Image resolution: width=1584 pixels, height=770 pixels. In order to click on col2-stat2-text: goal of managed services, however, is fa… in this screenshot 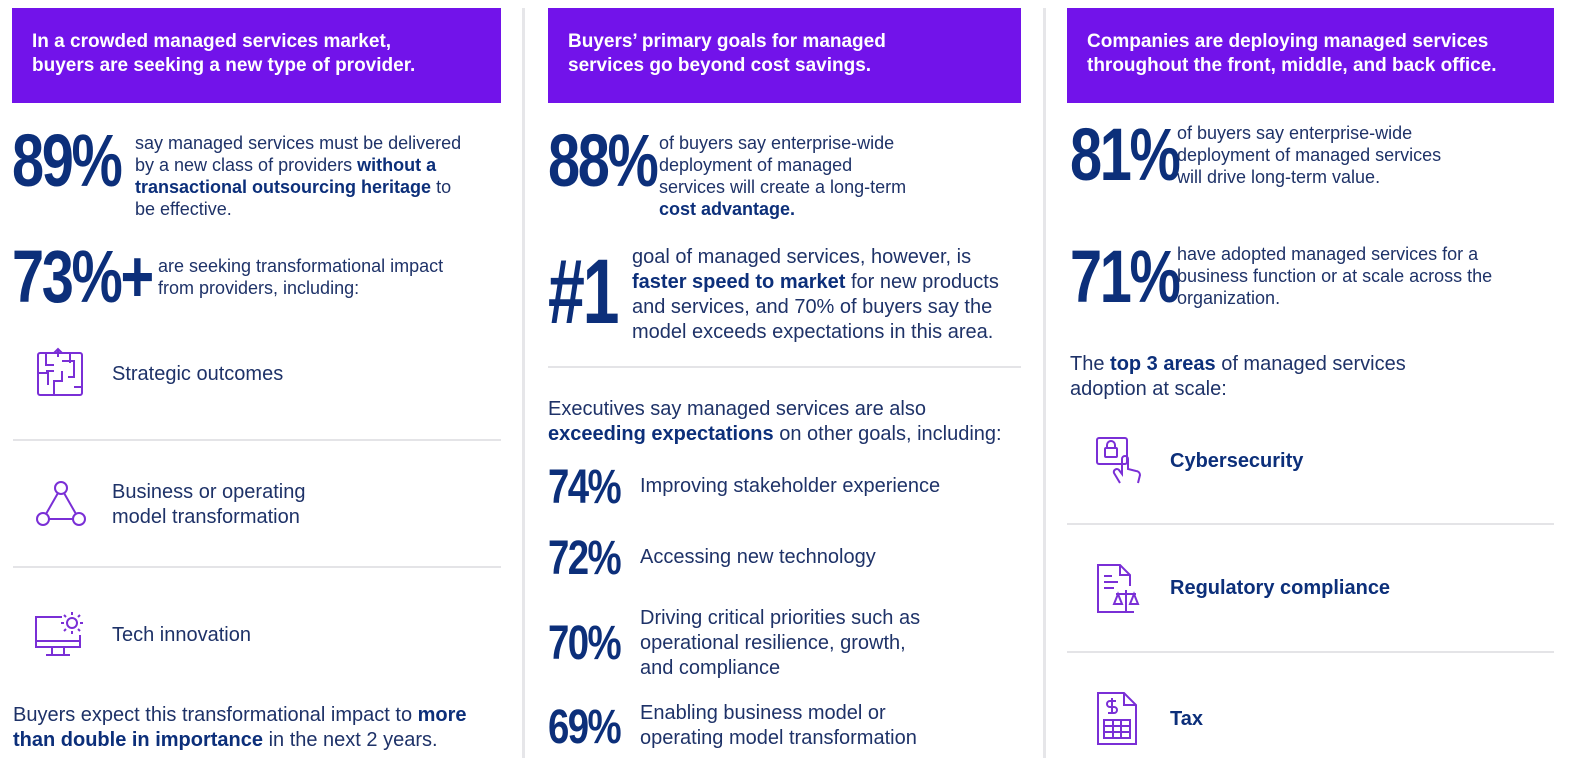, I will do `click(815, 294)`.